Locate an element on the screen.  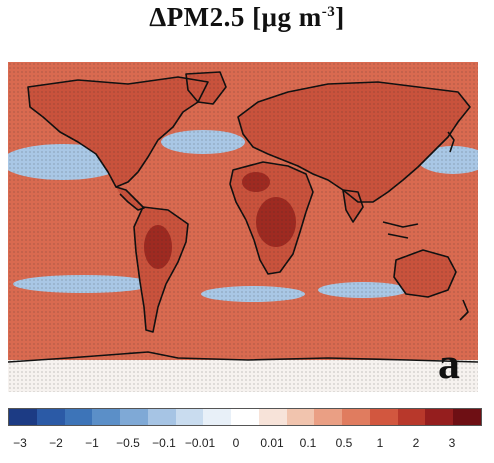
new-zealand-coastline is located at coordinates (464, 310).